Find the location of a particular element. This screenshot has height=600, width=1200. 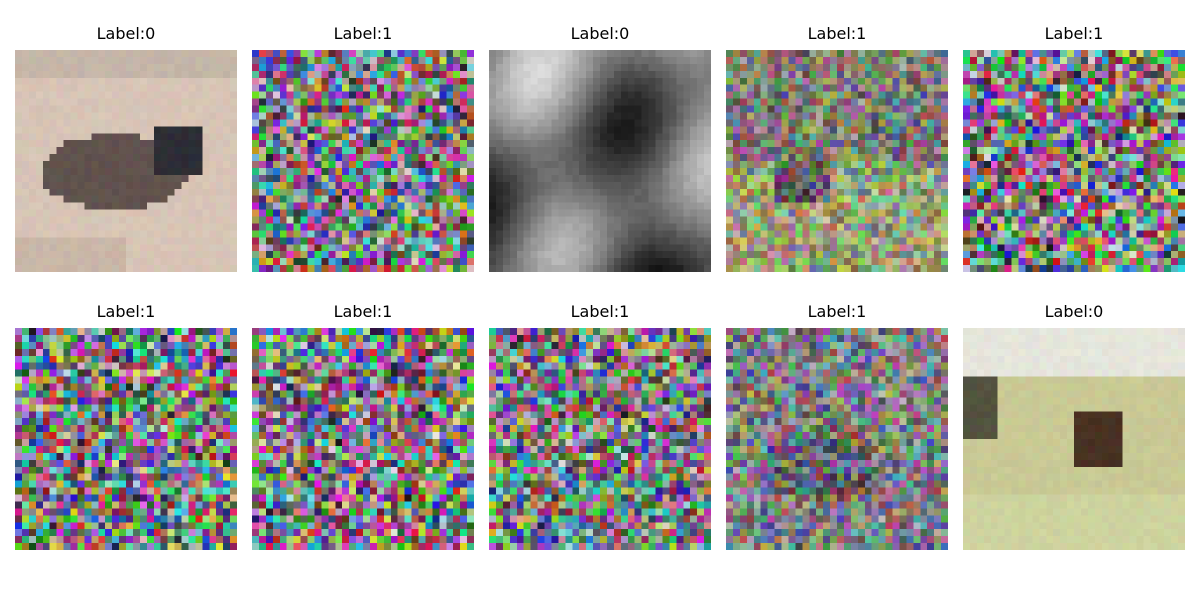

panel-5: Label:1 is located at coordinates (1074, 136).